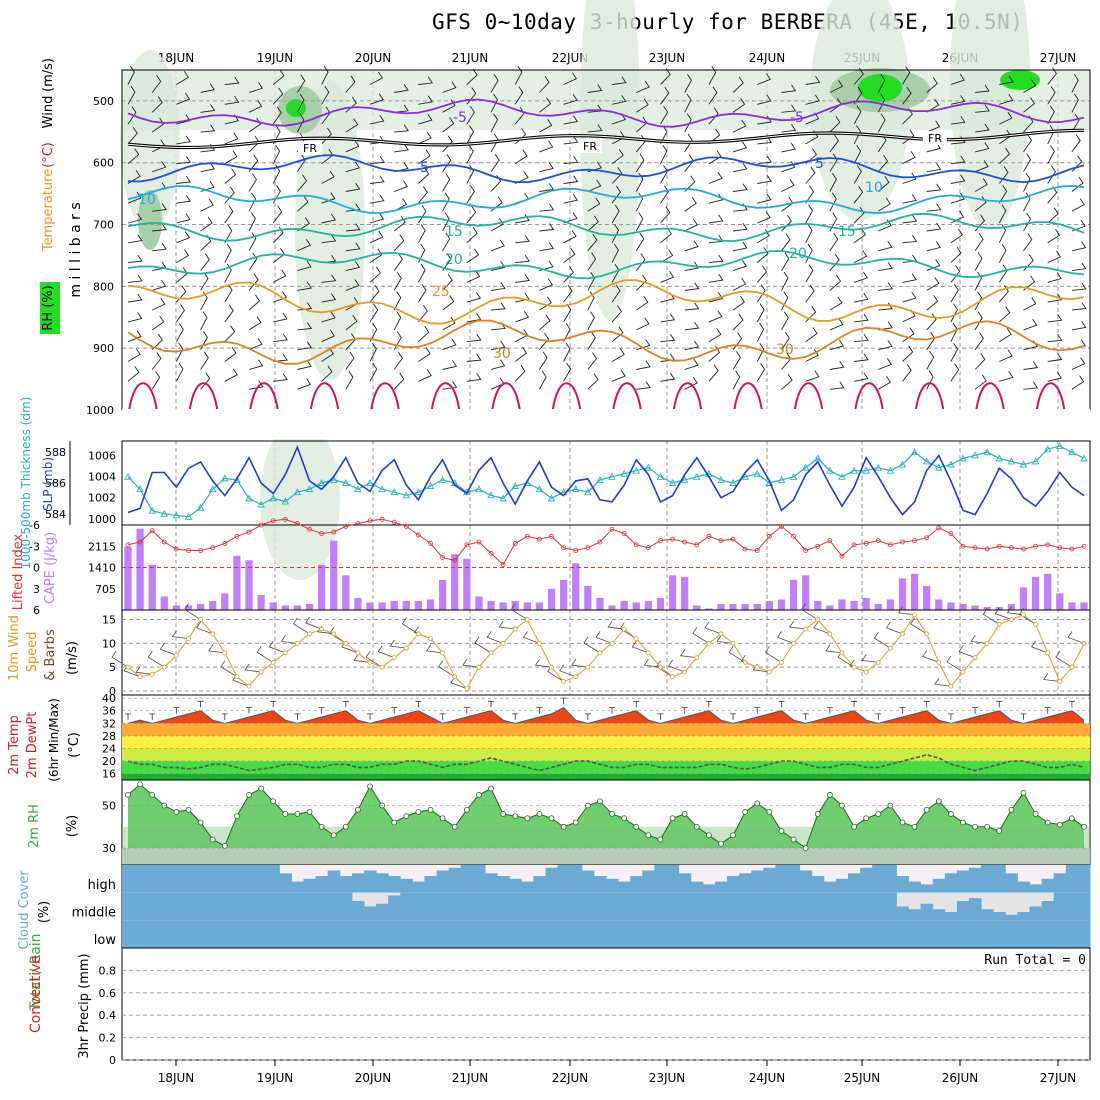 The width and height of the screenshot is (1100, 1100). I want to click on cape-tick-label: 1410, so click(102, 568).